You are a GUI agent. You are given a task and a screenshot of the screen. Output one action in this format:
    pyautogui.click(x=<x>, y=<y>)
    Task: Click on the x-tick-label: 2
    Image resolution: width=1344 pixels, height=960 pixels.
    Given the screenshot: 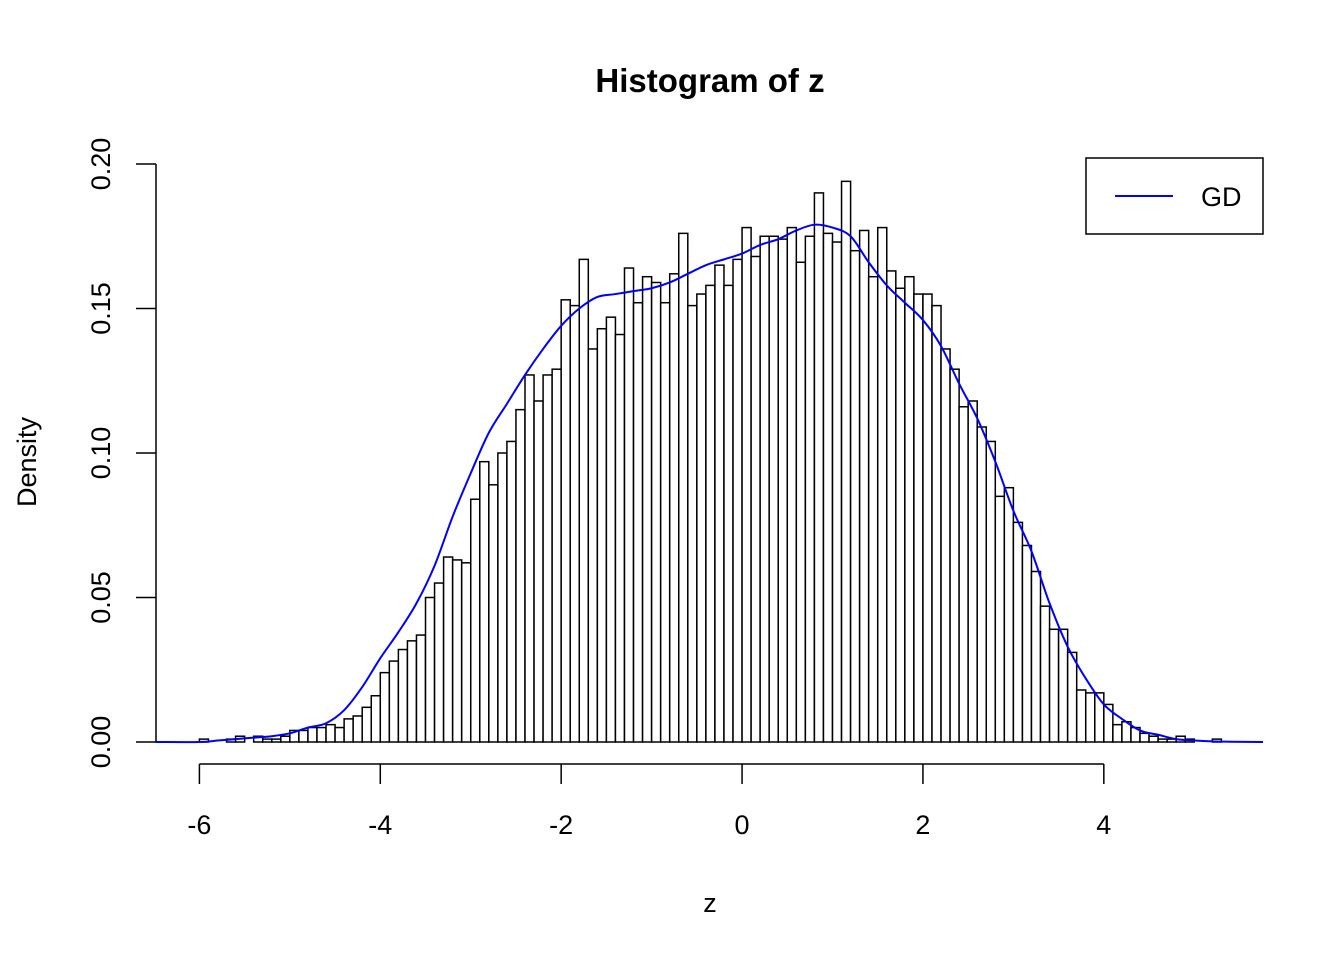 What is the action you would take?
    pyautogui.click(x=922, y=825)
    